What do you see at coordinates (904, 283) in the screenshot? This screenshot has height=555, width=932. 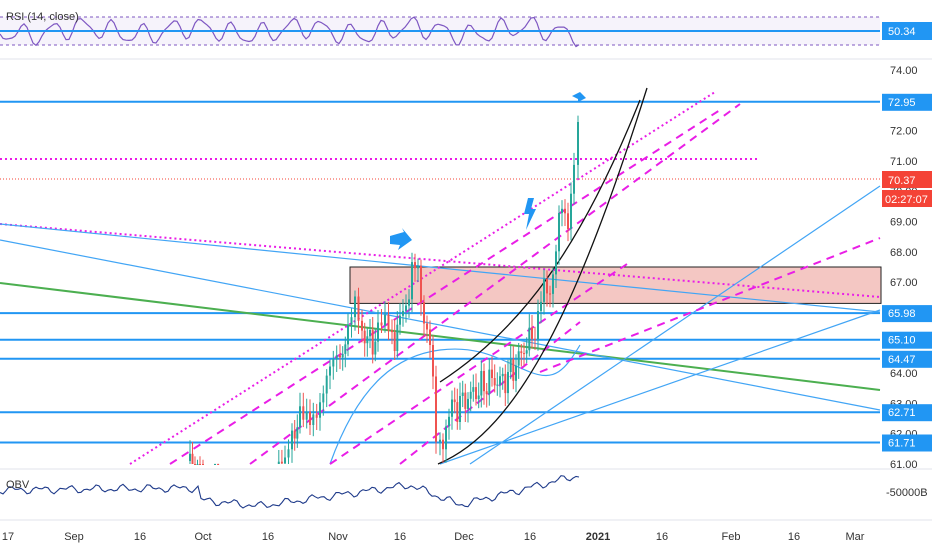 I see `price-tick-label: 67.00` at bounding box center [904, 283].